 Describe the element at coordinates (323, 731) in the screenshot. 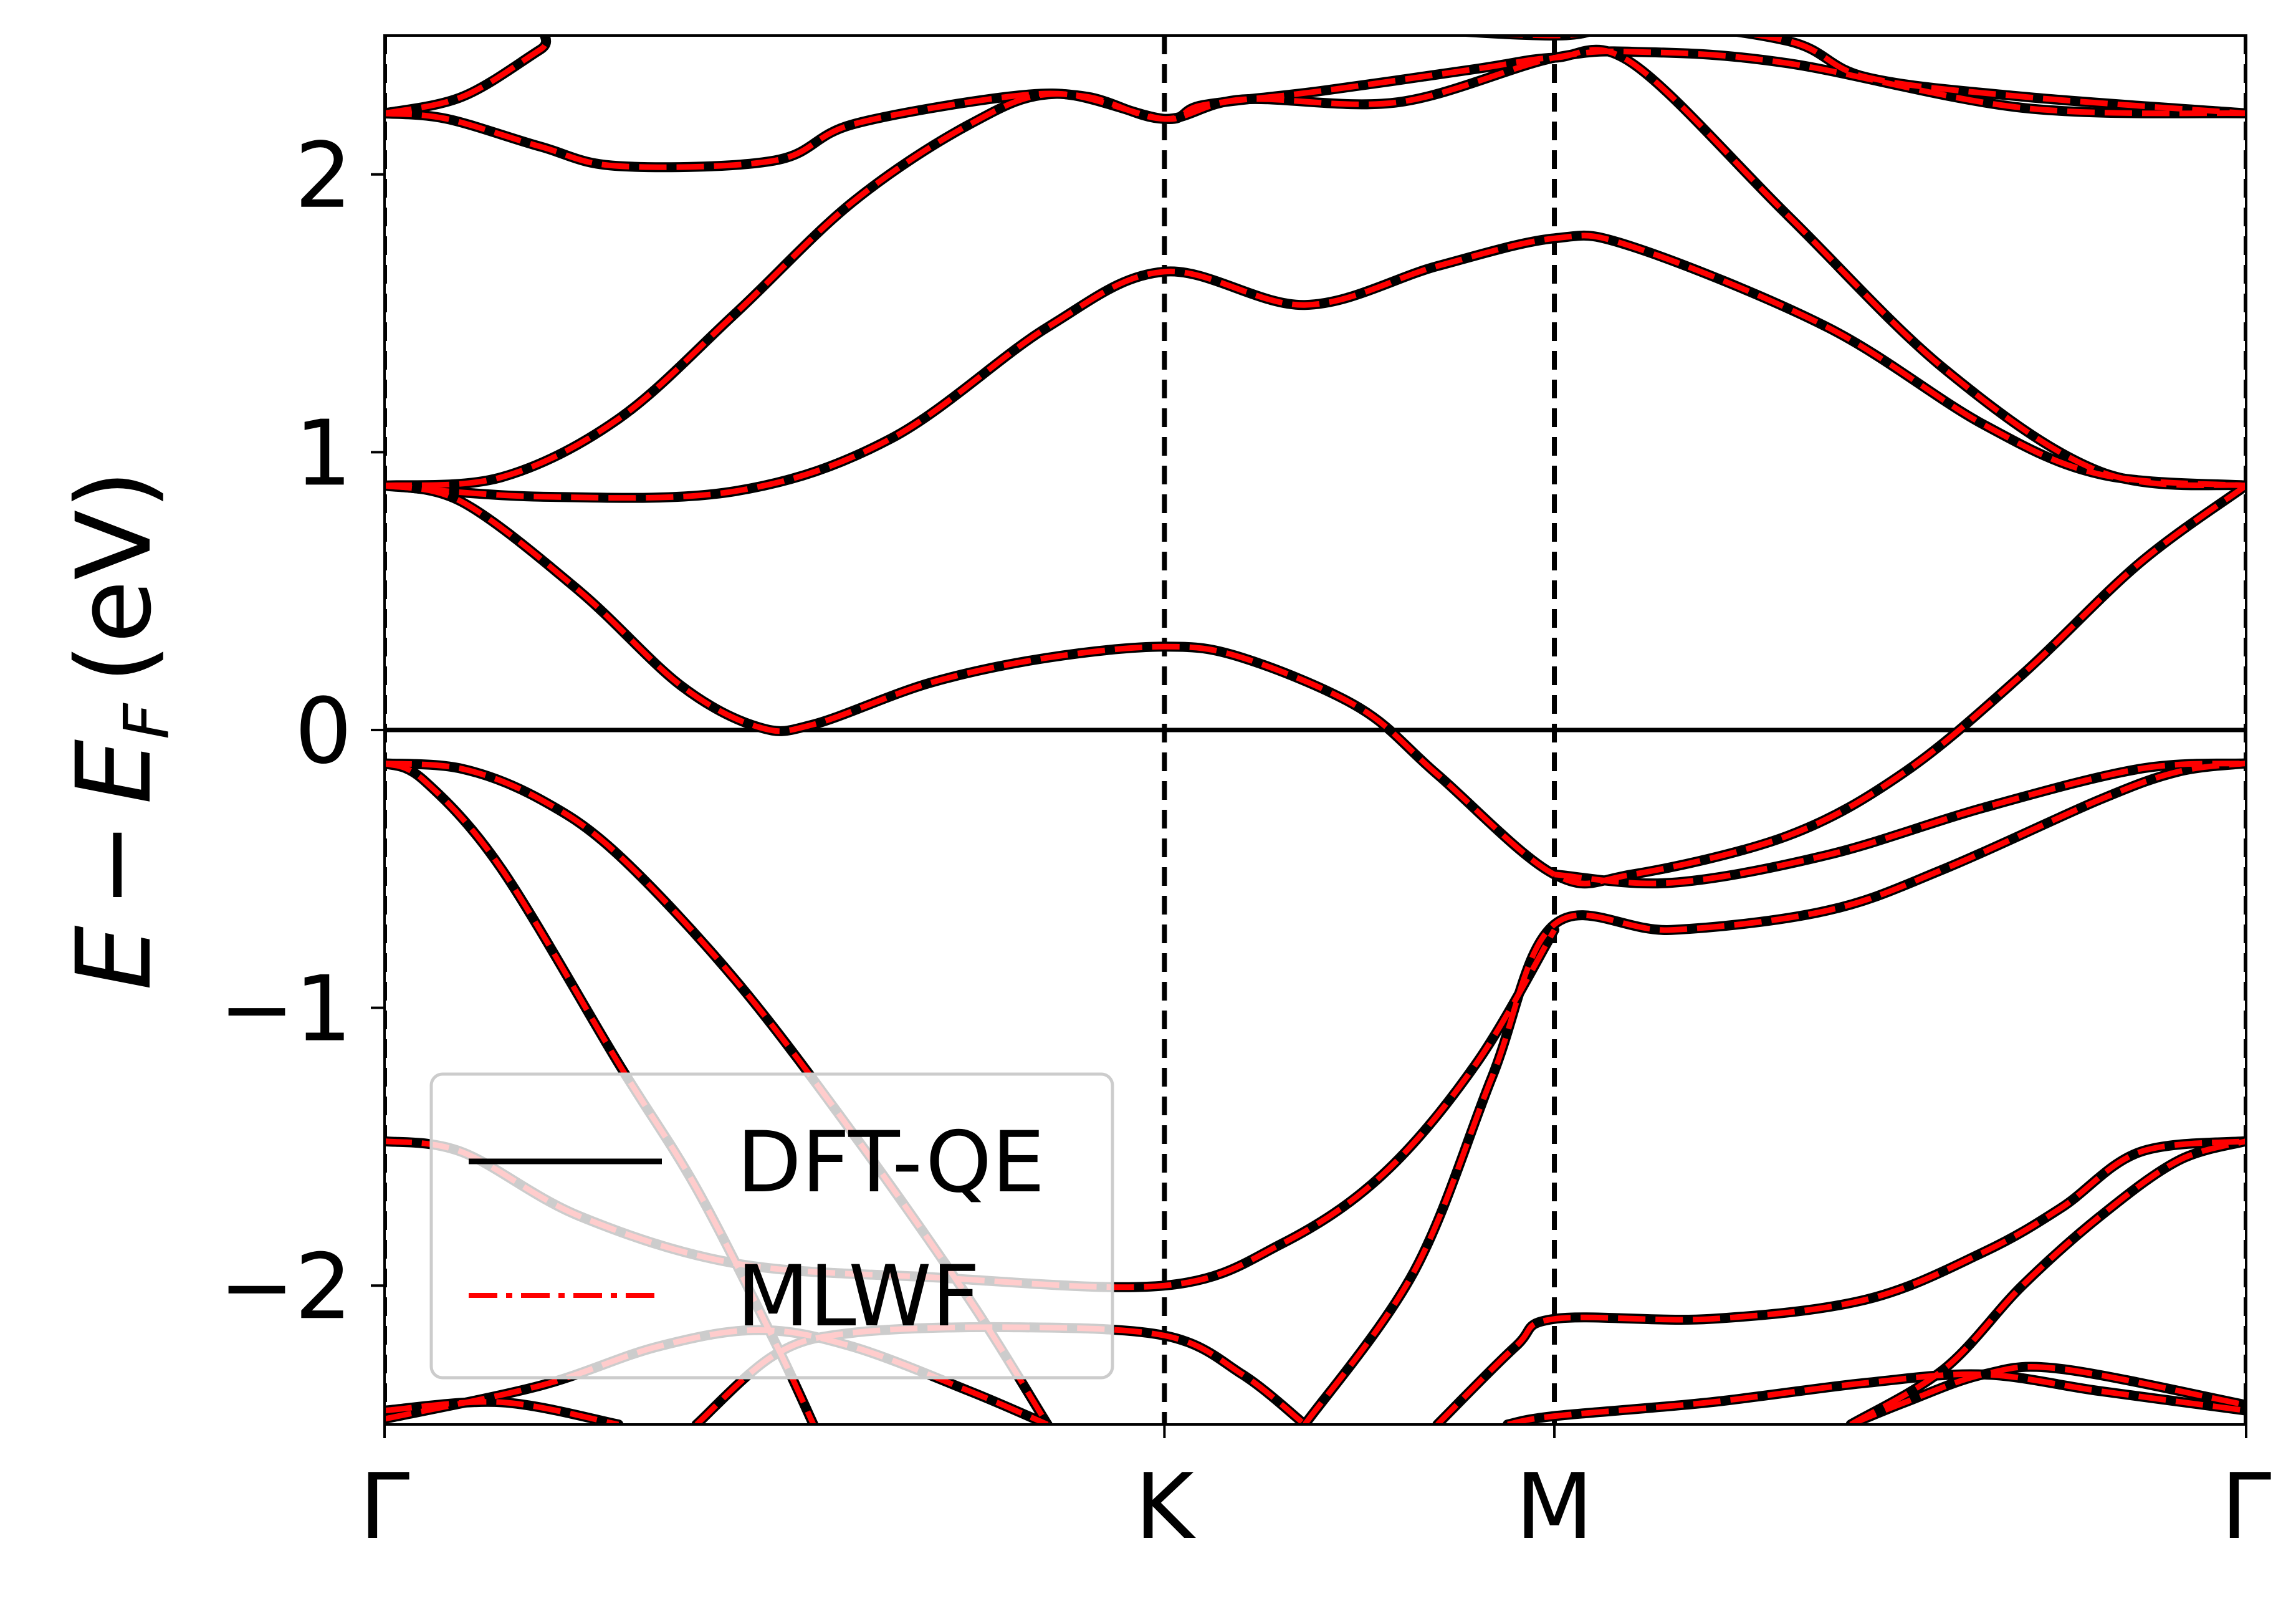

I see `y-tick-label-2: 0` at that location.